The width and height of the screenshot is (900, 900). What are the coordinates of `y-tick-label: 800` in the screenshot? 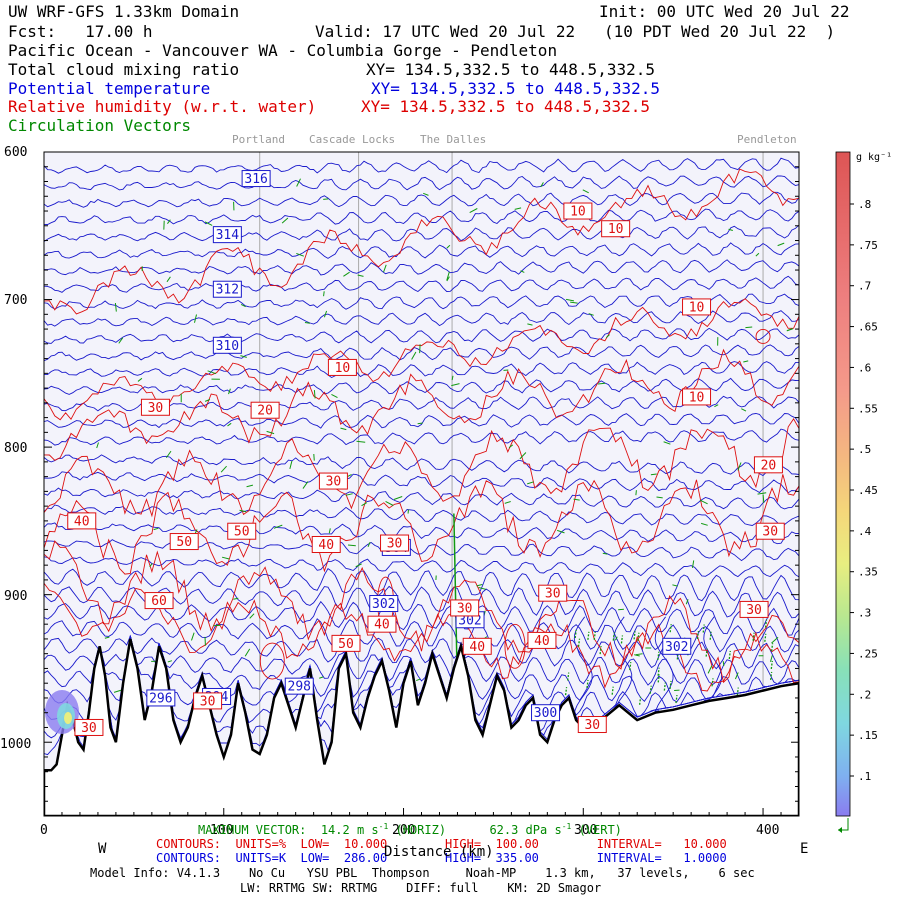 It's located at (16, 448).